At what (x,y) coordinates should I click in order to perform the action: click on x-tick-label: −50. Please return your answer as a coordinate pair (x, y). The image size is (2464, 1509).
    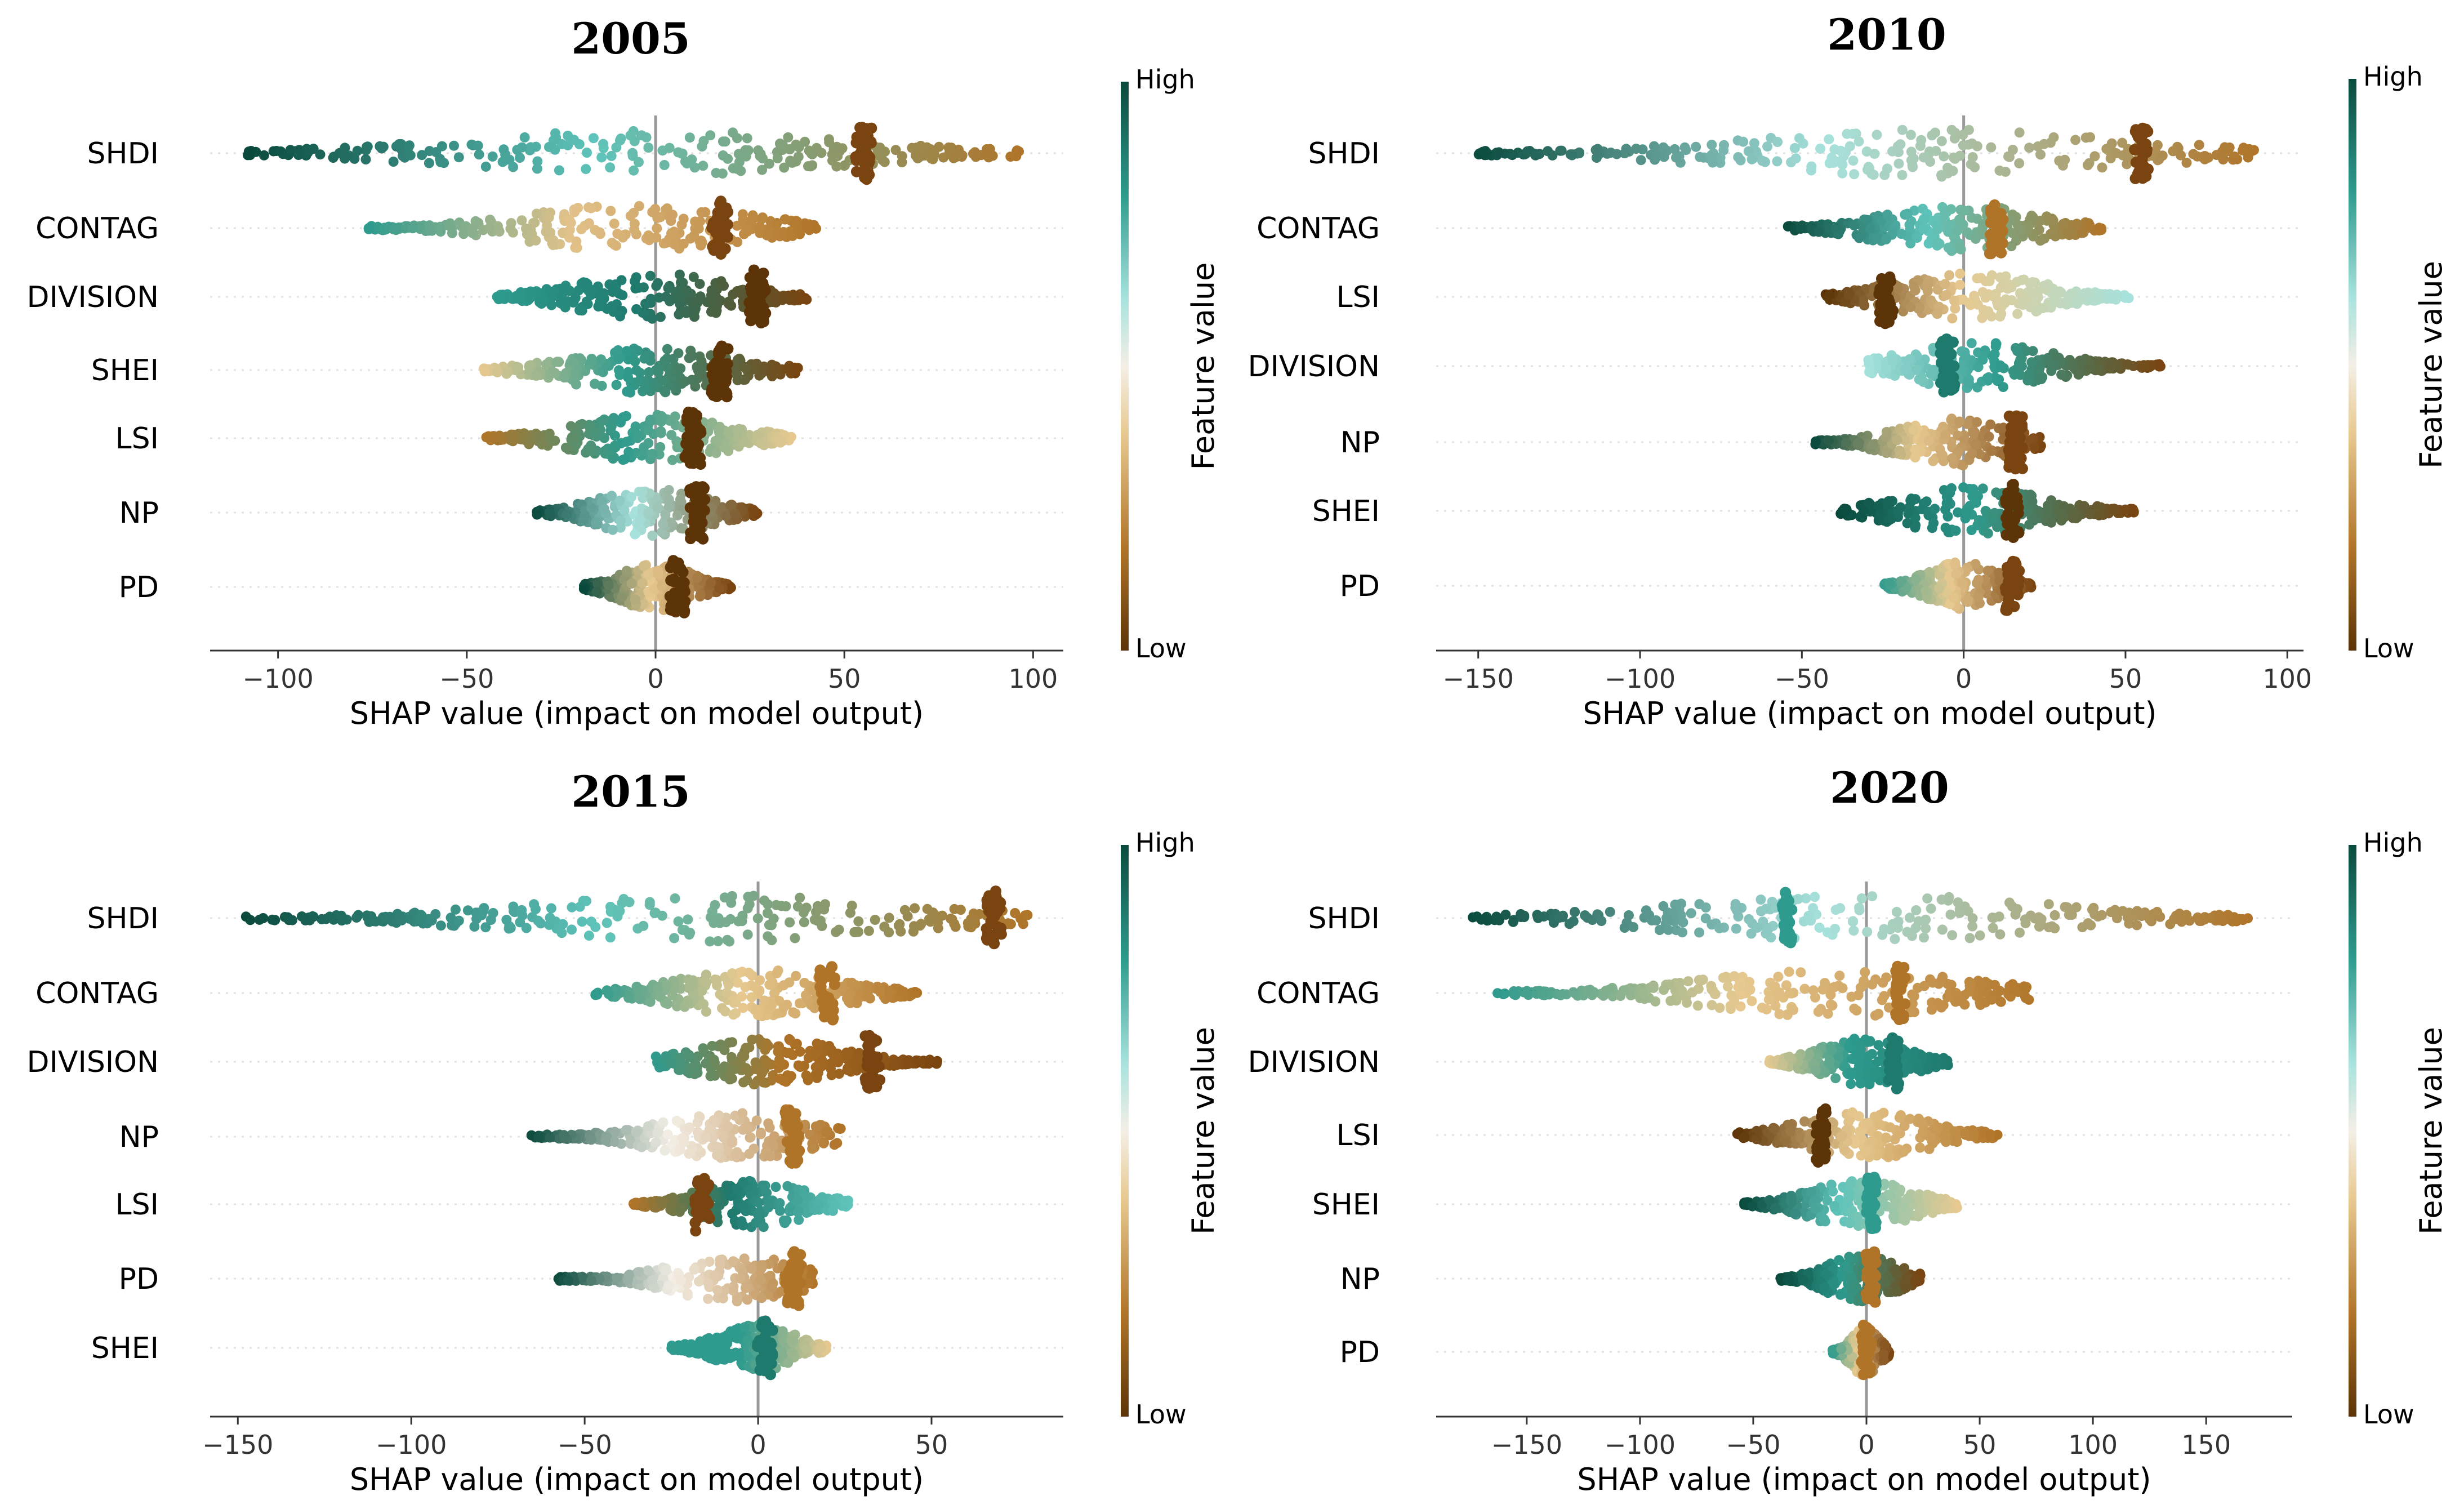
    Looking at the image, I should click on (467, 679).